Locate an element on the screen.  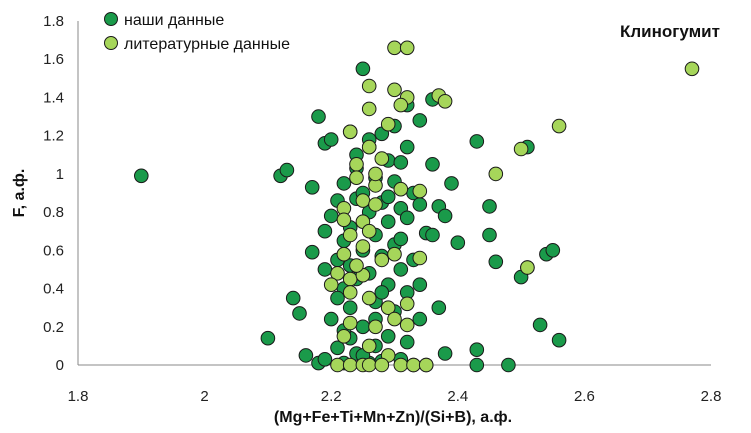
x-tick-labels: 1.8 2 2.2 2.4 2.6 2.8 is located at coordinates (395, 396).